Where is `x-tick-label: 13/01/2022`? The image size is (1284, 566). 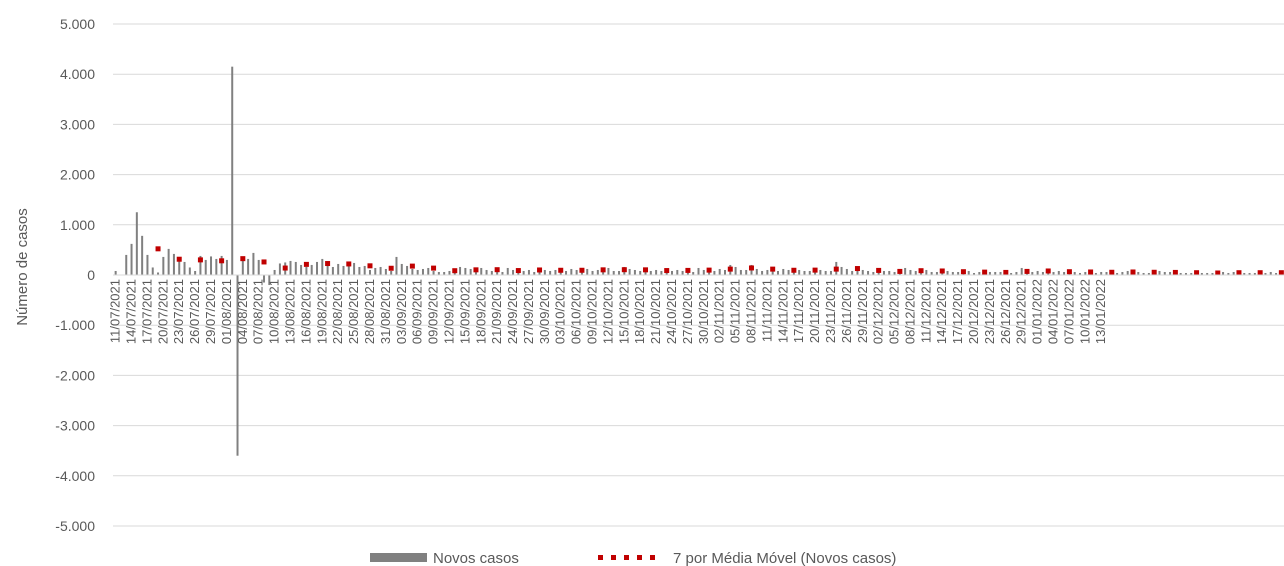 x-tick-label: 13/01/2022 is located at coordinates (1100, 311).